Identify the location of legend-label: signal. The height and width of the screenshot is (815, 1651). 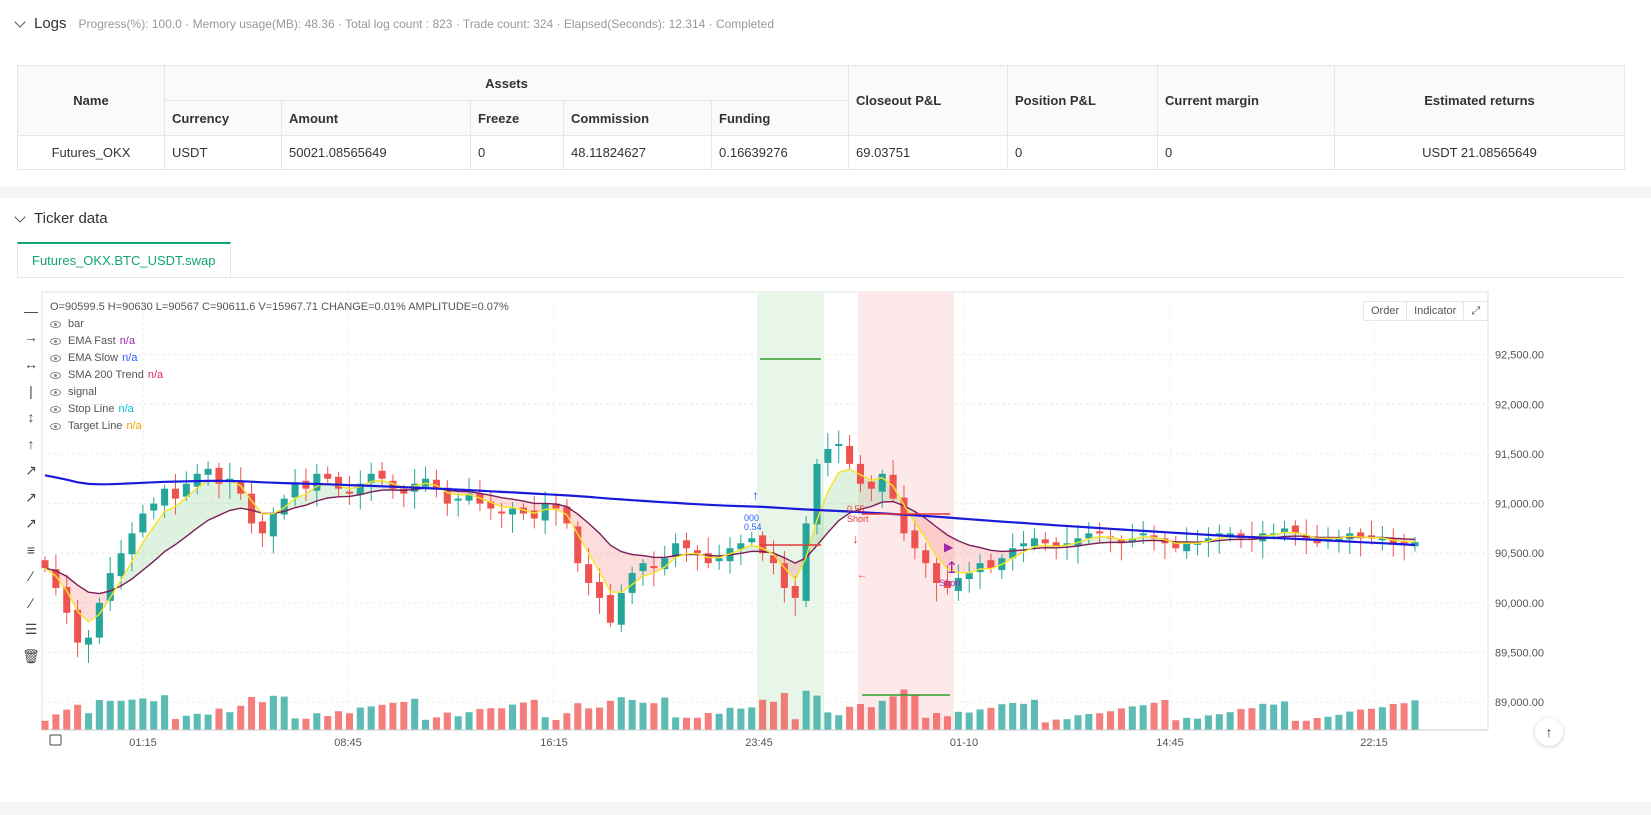
(82, 392).